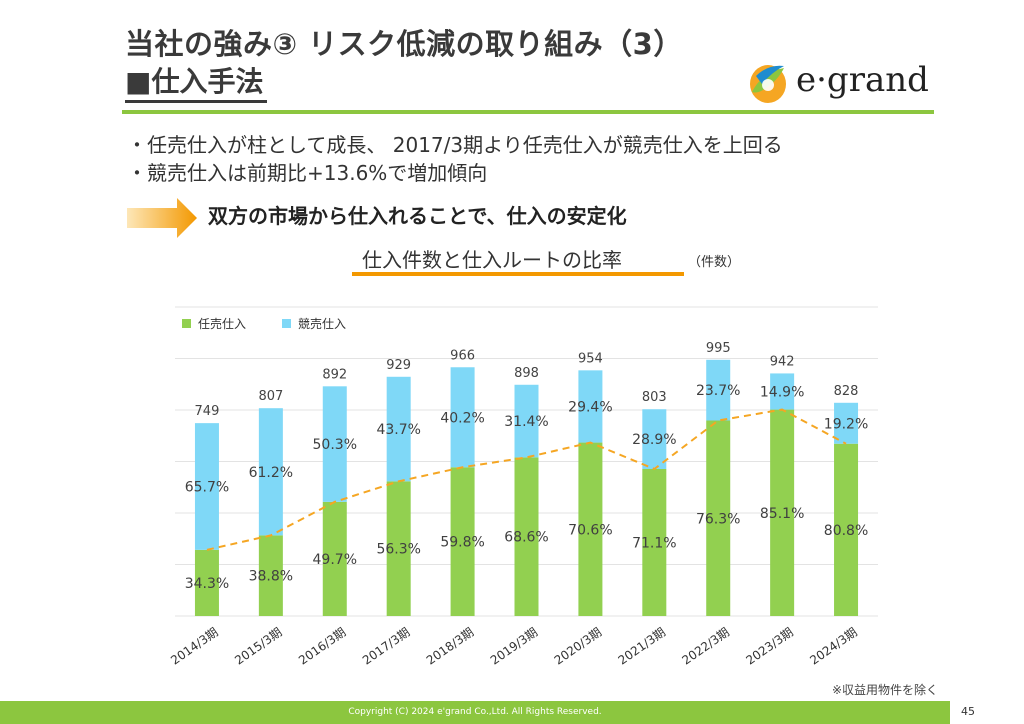 The height and width of the screenshot is (724, 1024). What do you see at coordinates (514, 646) in the screenshot?
I see `category-label: 2019/3期` at bounding box center [514, 646].